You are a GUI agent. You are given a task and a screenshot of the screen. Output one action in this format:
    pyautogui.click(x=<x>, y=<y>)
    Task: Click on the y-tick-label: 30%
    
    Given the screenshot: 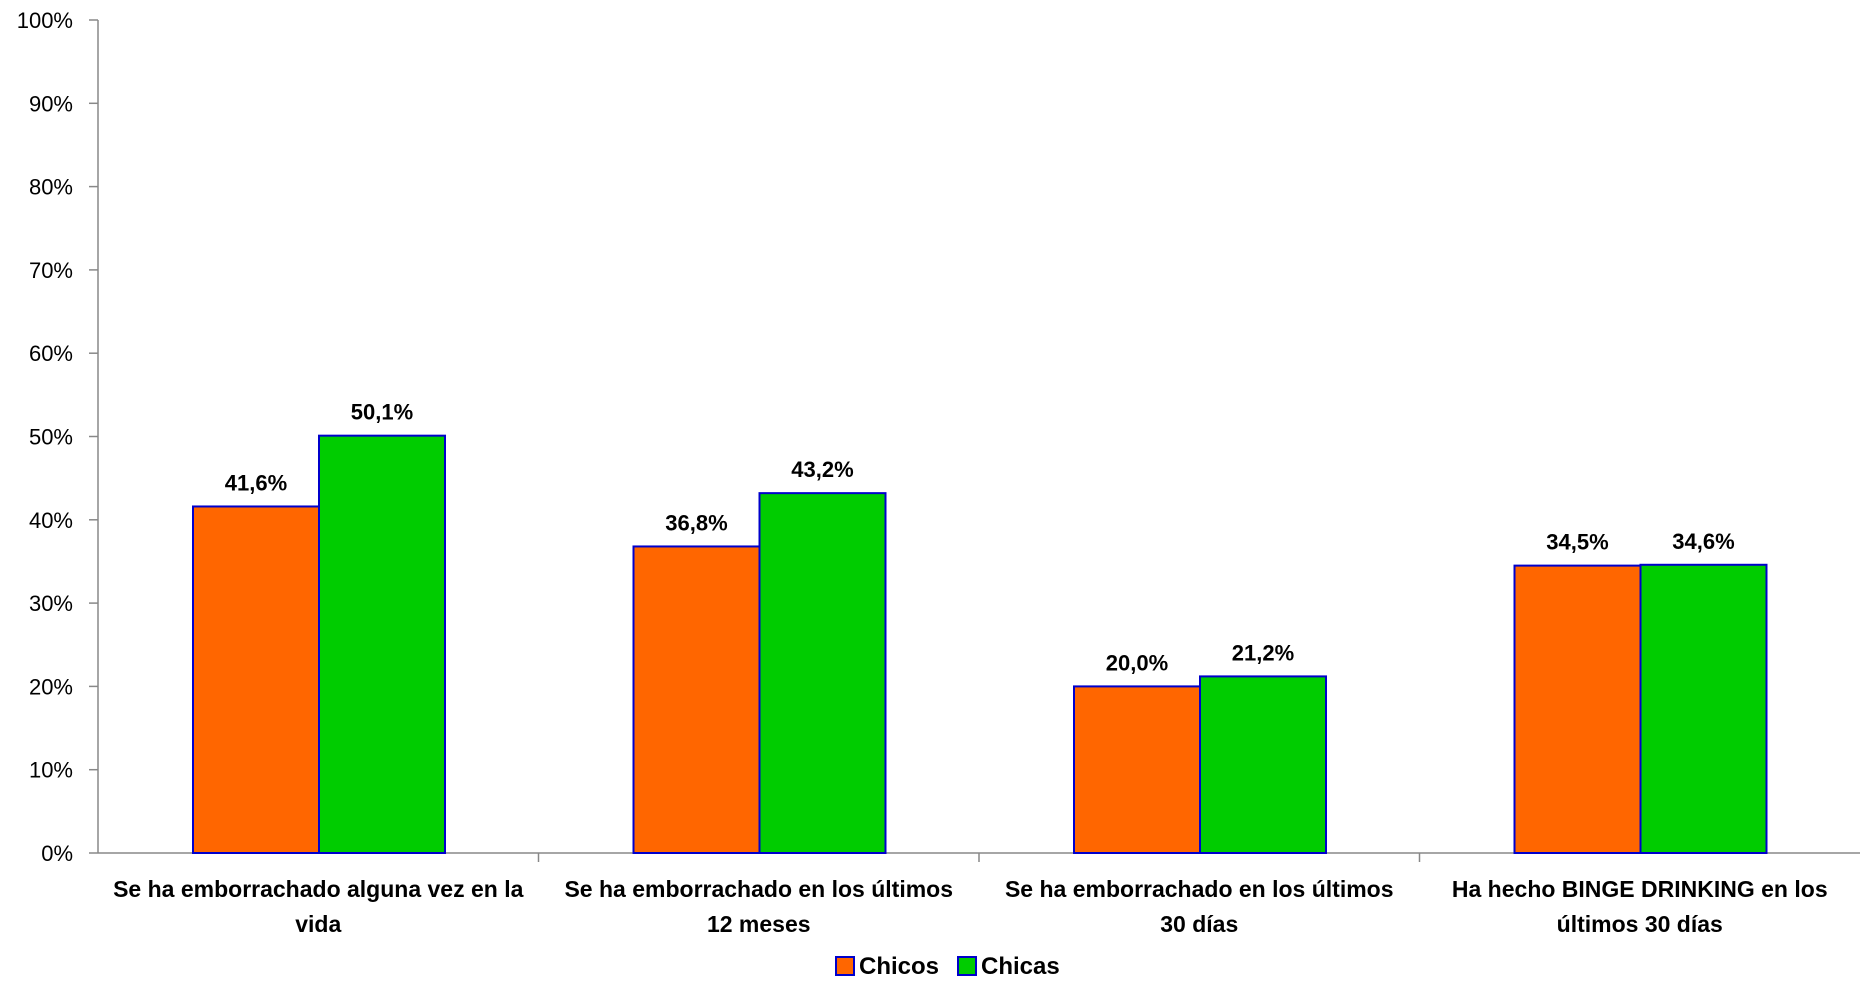 What is the action you would take?
    pyautogui.click(x=51, y=603)
    